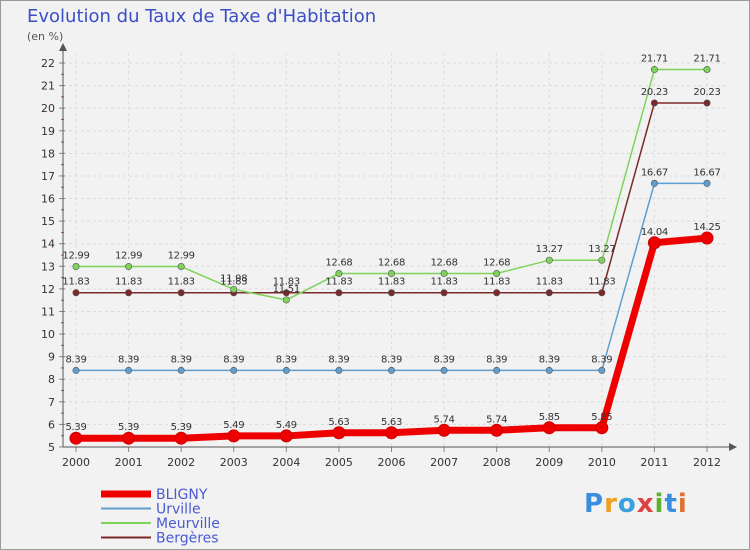  What do you see at coordinates (444, 462) in the screenshot?
I see `x-tick-label: 2007` at bounding box center [444, 462].